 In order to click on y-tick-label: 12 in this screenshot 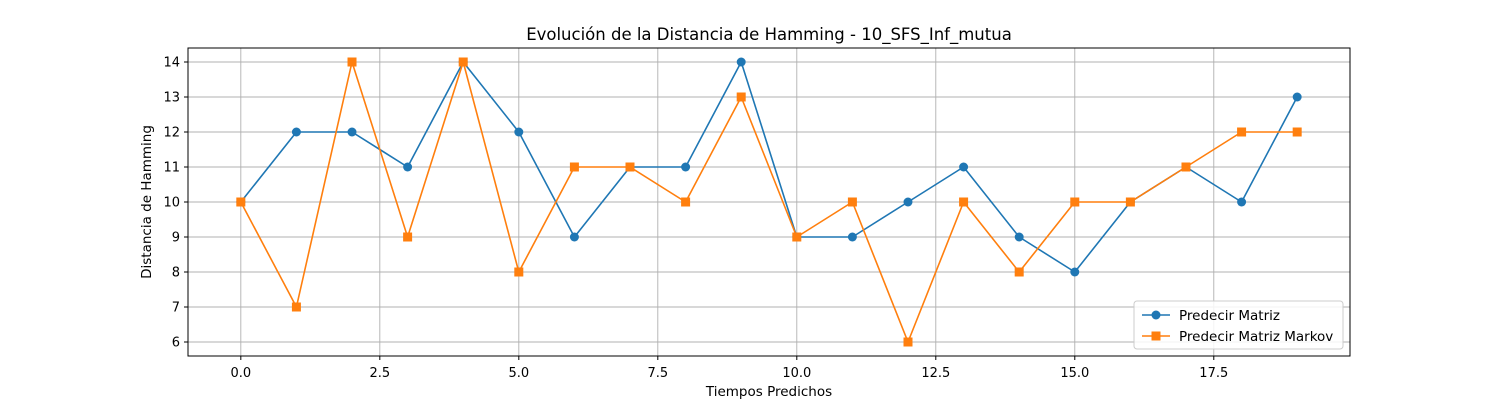, I will do `click(171, 133)`.